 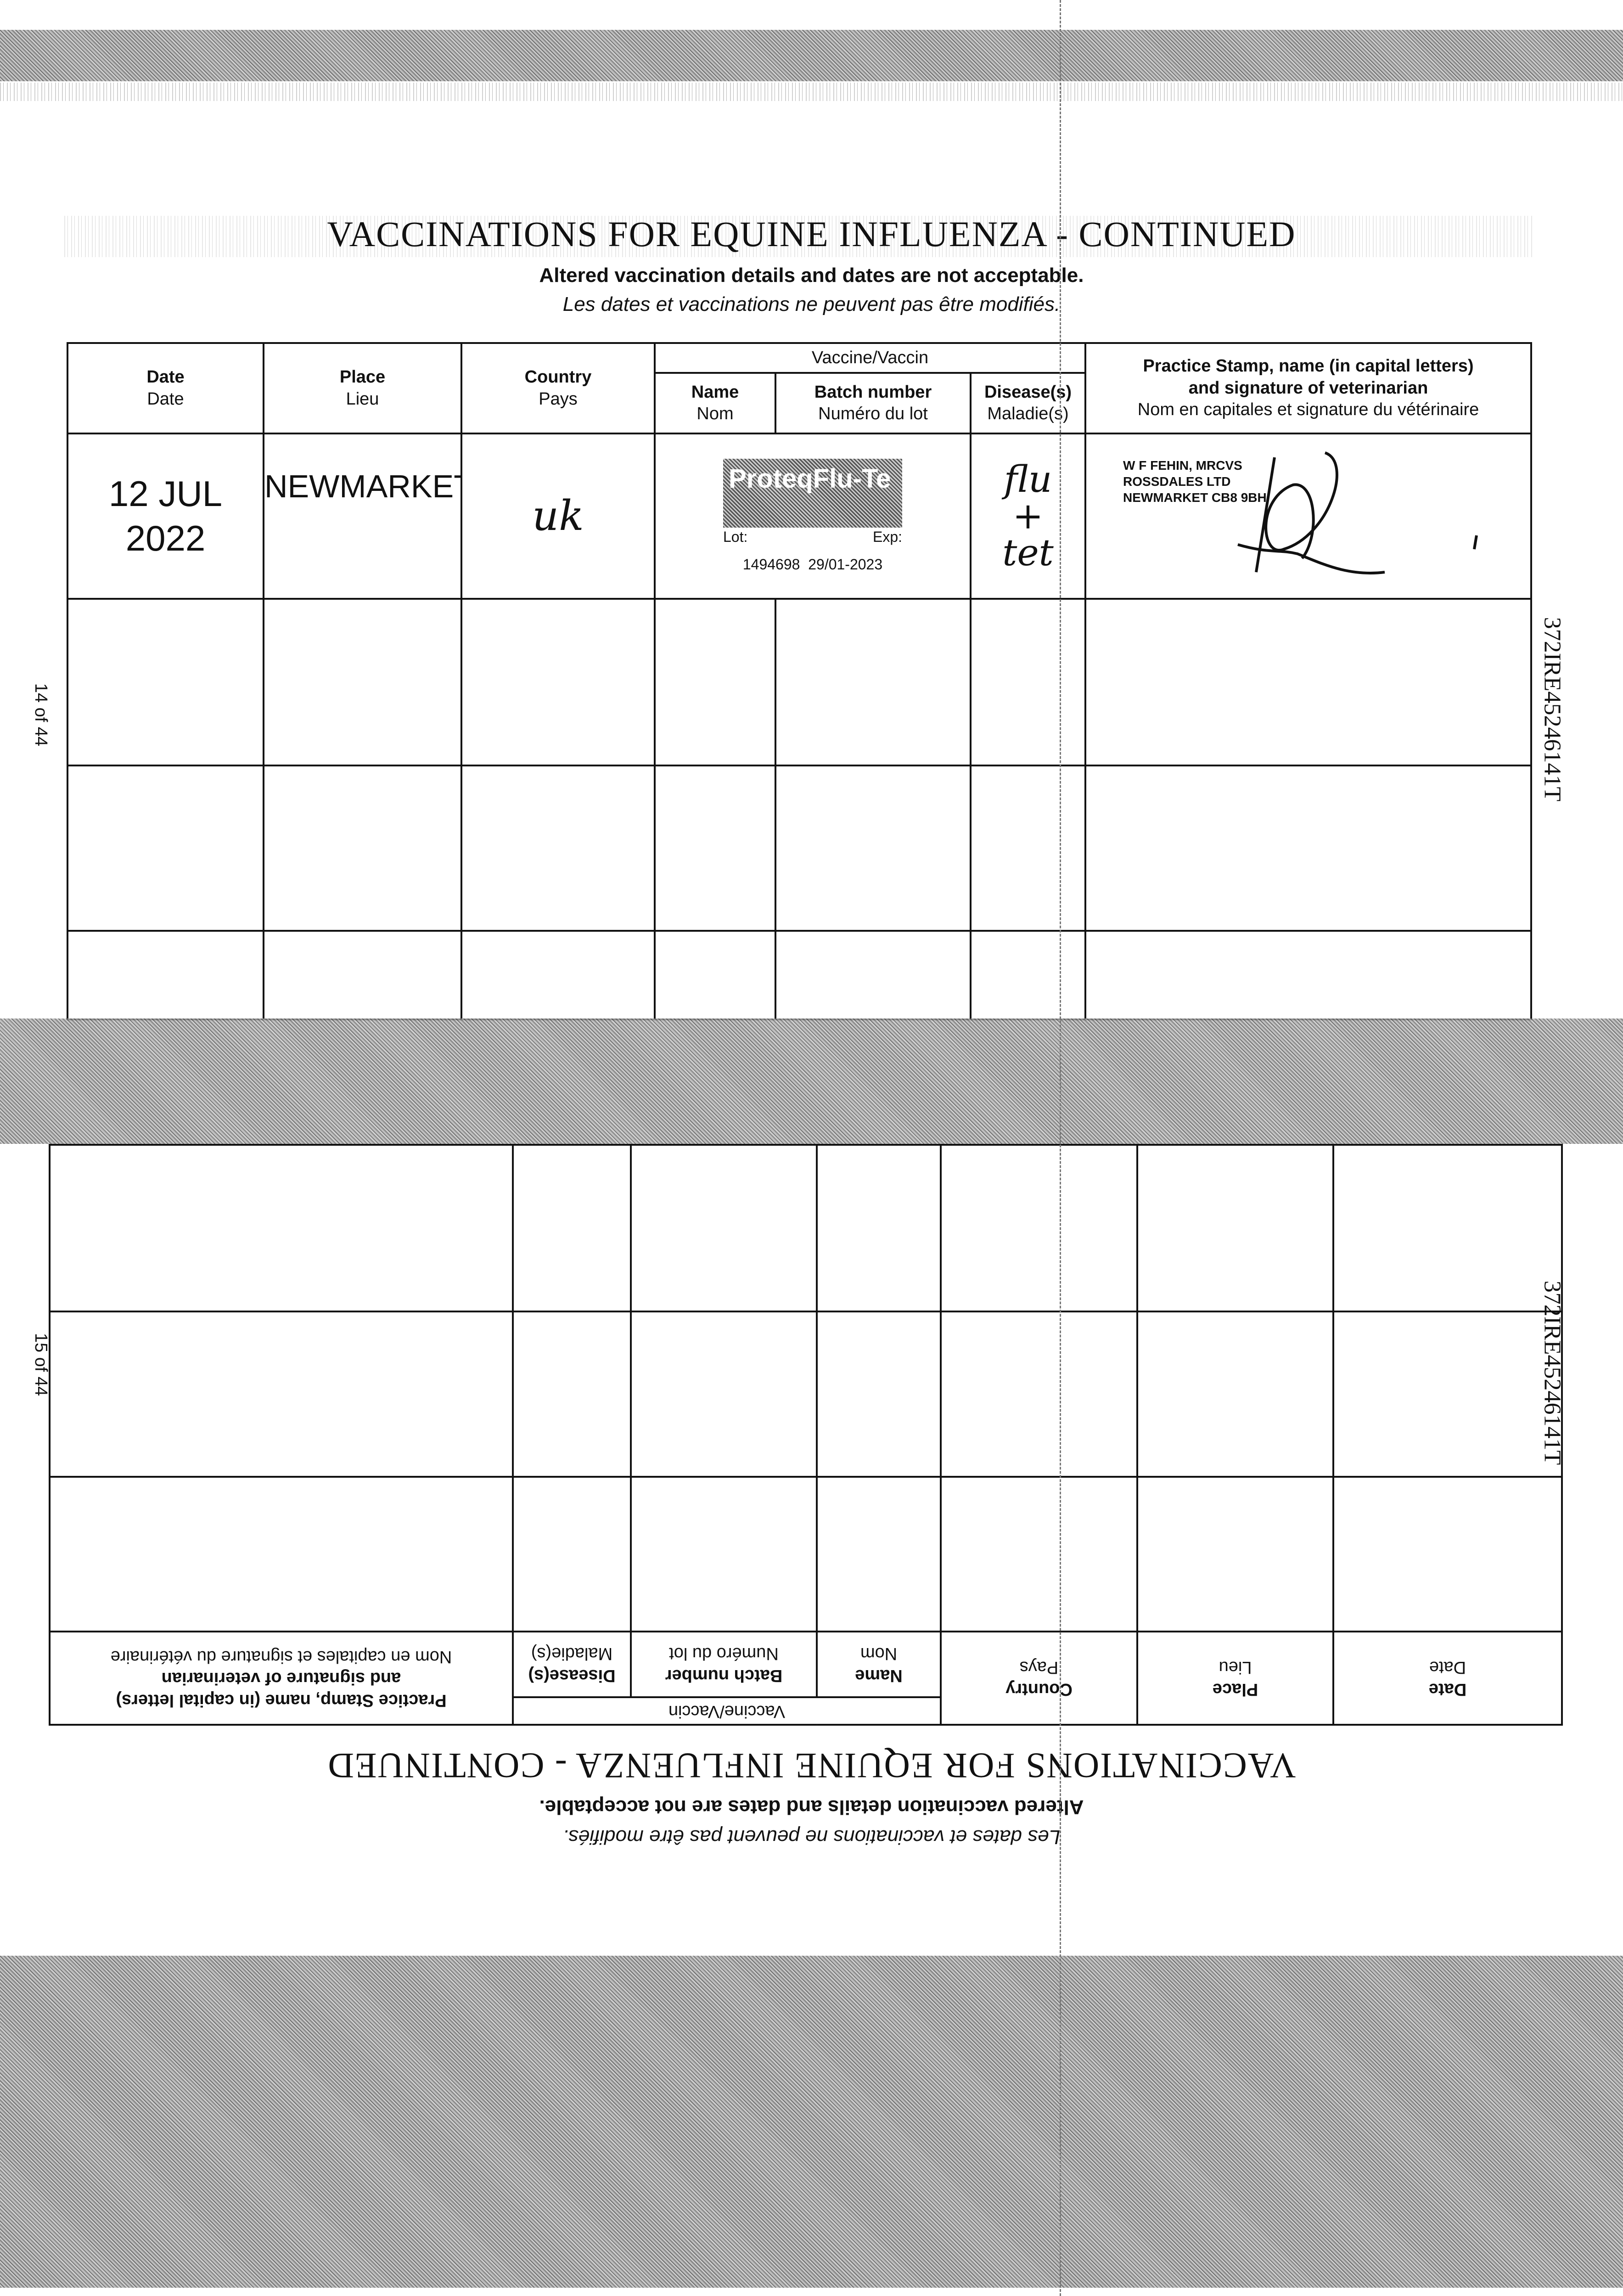 What do you see at coordinates (41, 715) in the screenshot?
I see `page-number-top: 14 of 44` at bounding box center [41, 715].